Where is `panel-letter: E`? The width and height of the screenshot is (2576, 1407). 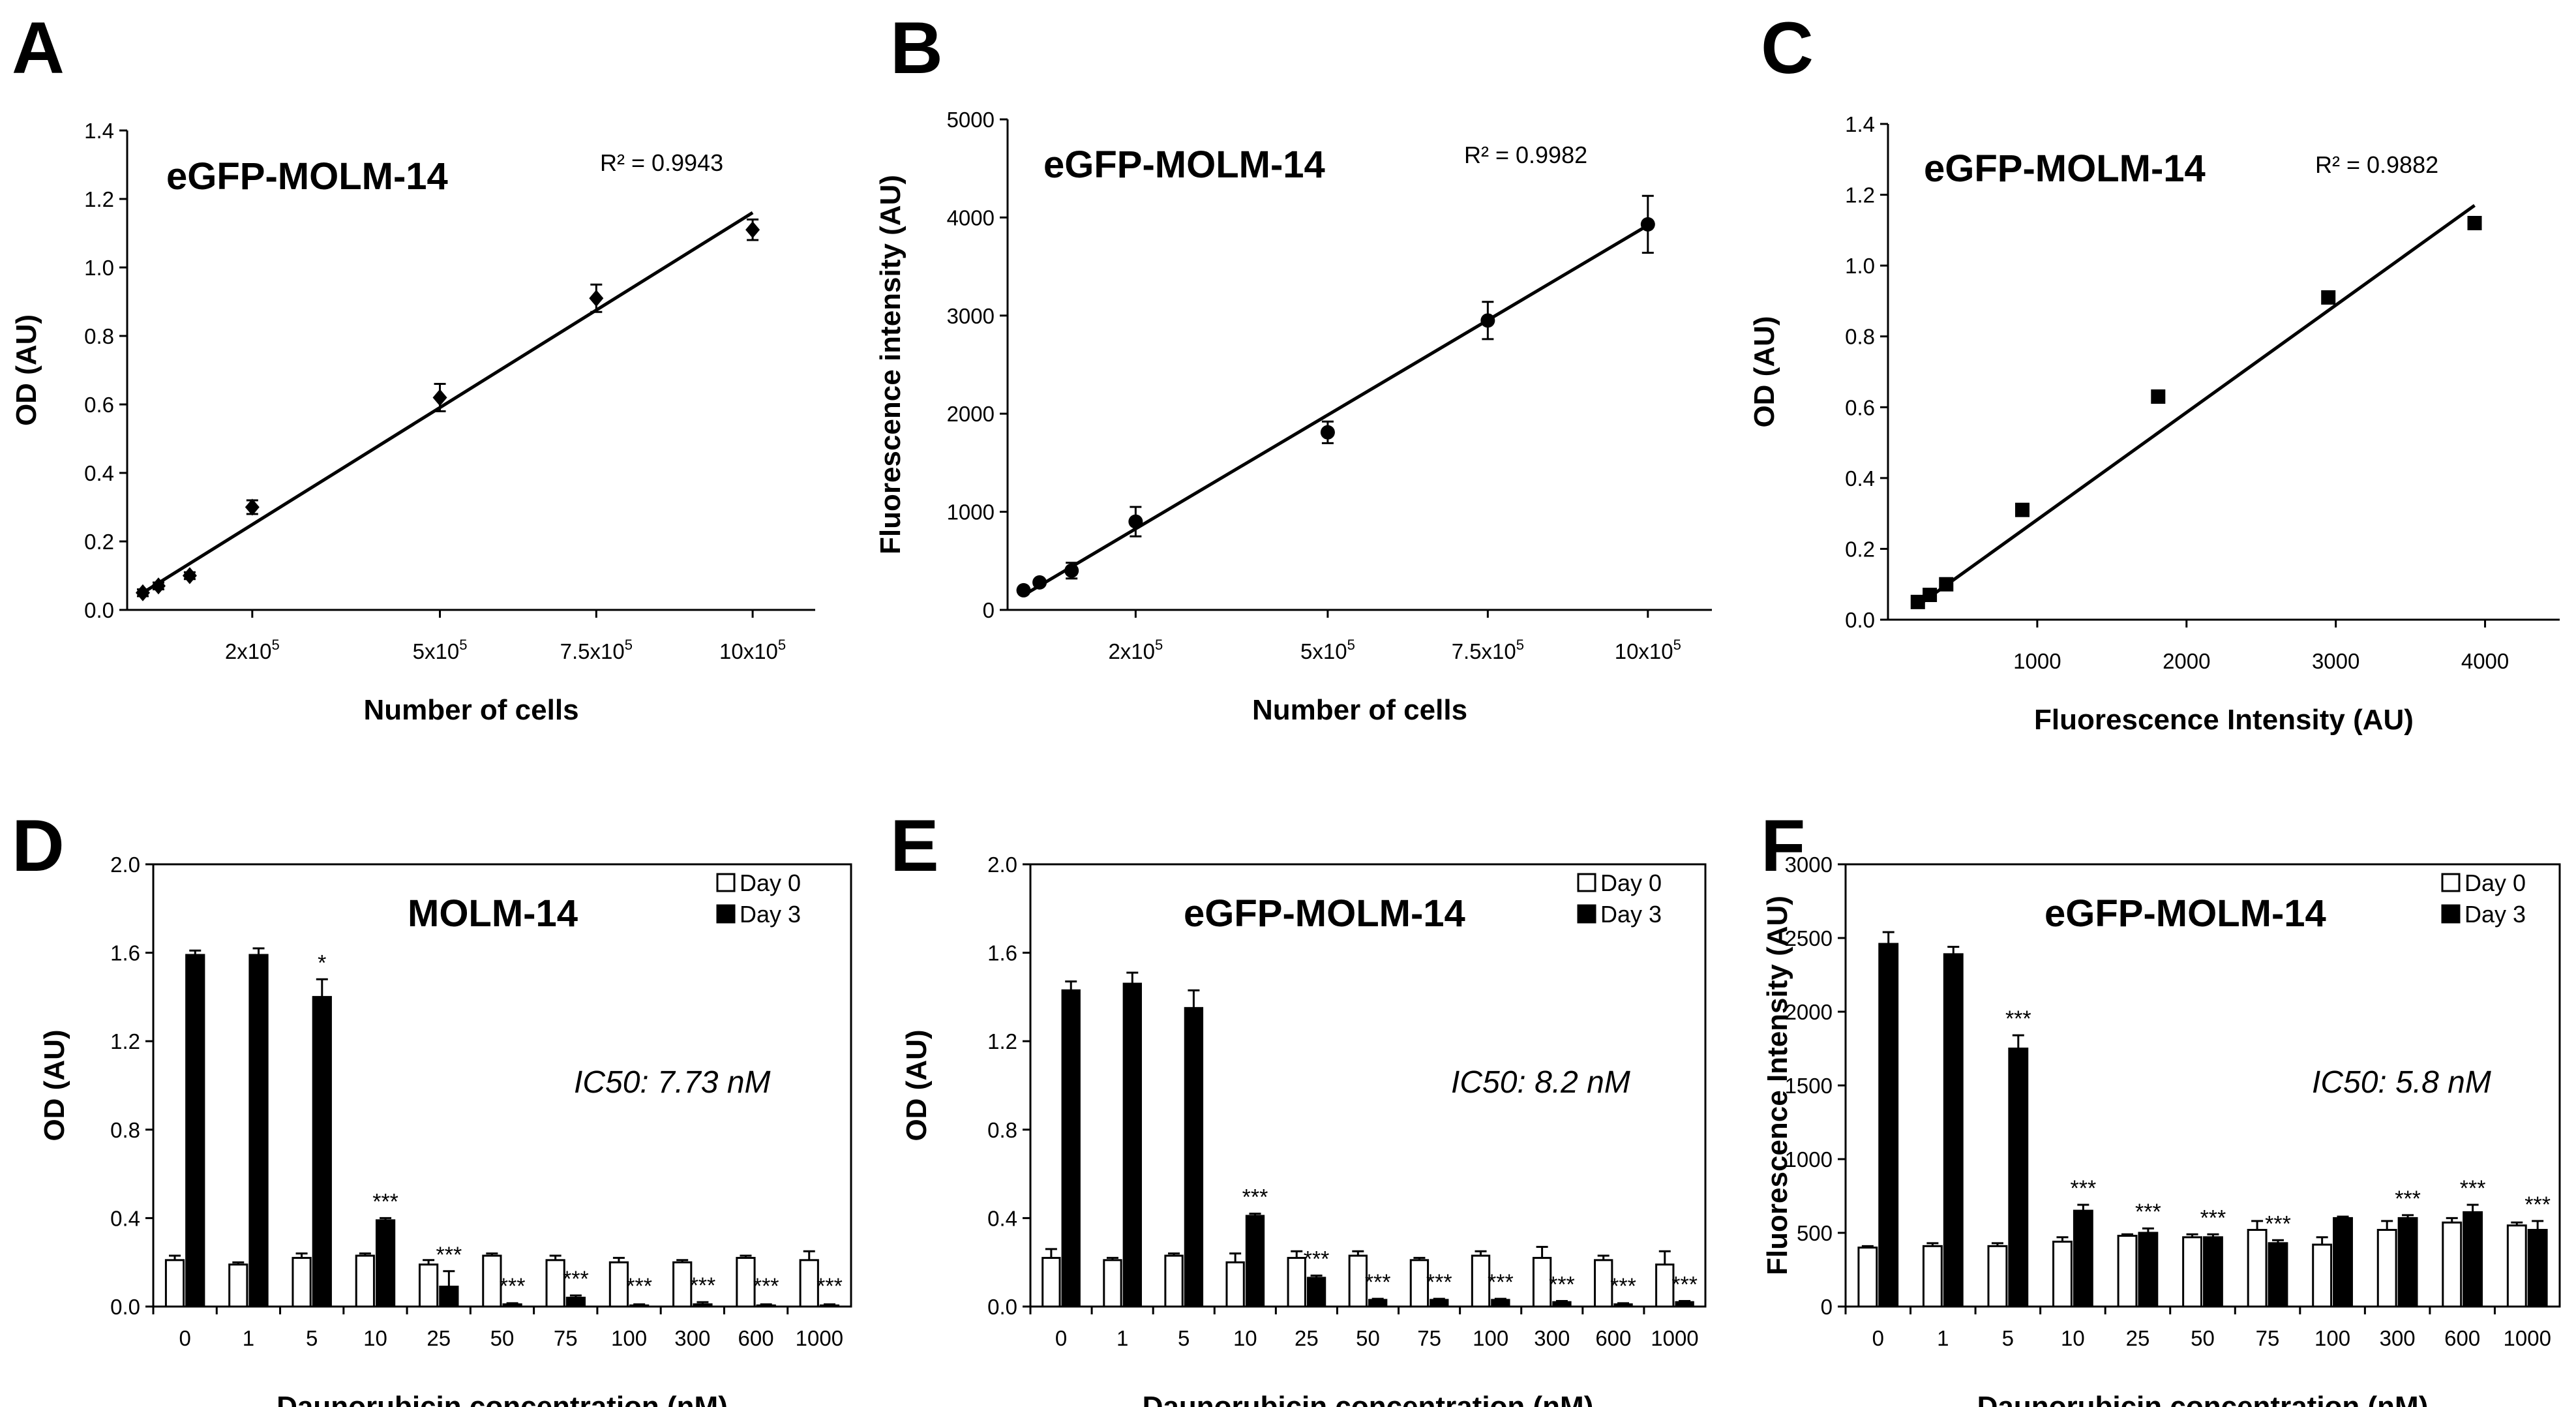 panel-letter: E is located at coordinates (914, 845).